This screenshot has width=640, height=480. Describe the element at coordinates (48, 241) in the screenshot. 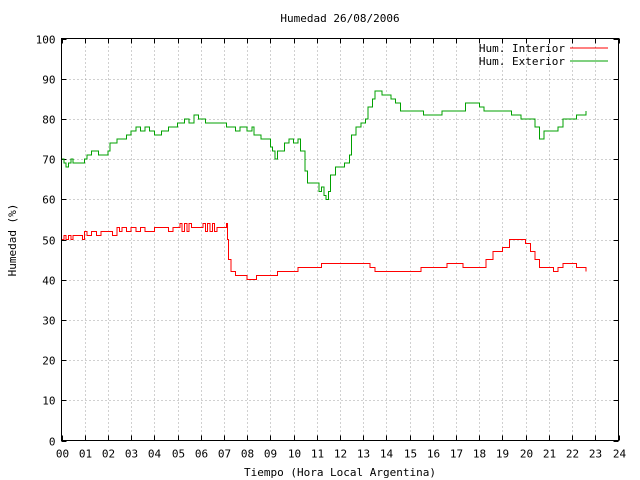

I see `y-tick-label: 50` at that location.